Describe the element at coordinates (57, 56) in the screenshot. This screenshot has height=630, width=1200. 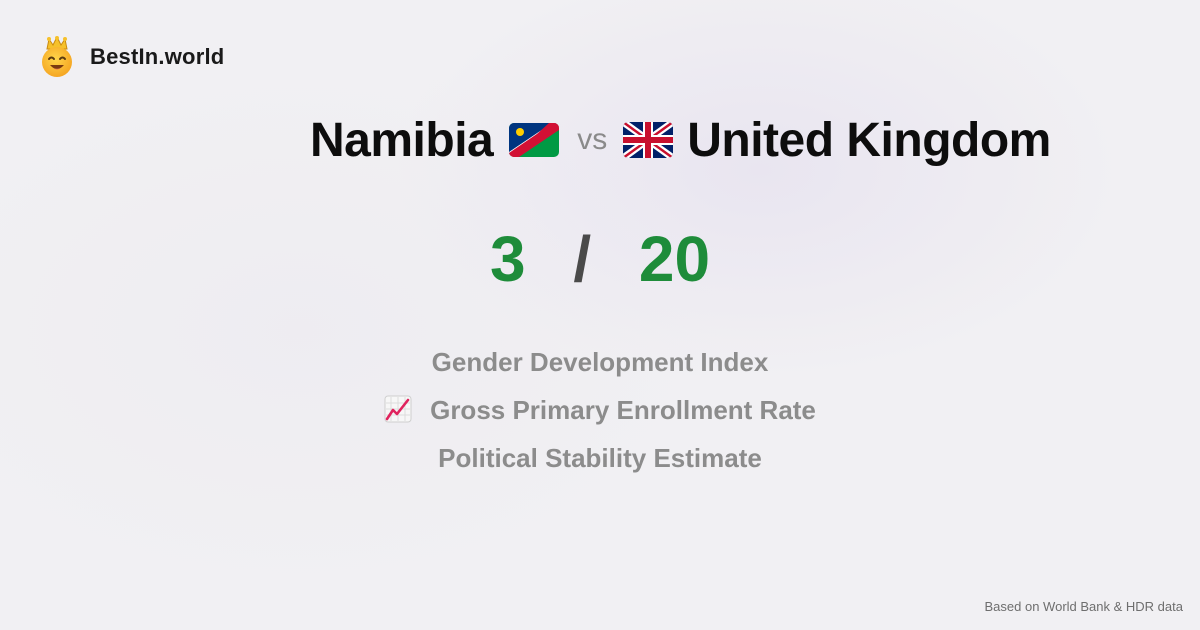
I see `crown-smiley-icon` at that location.